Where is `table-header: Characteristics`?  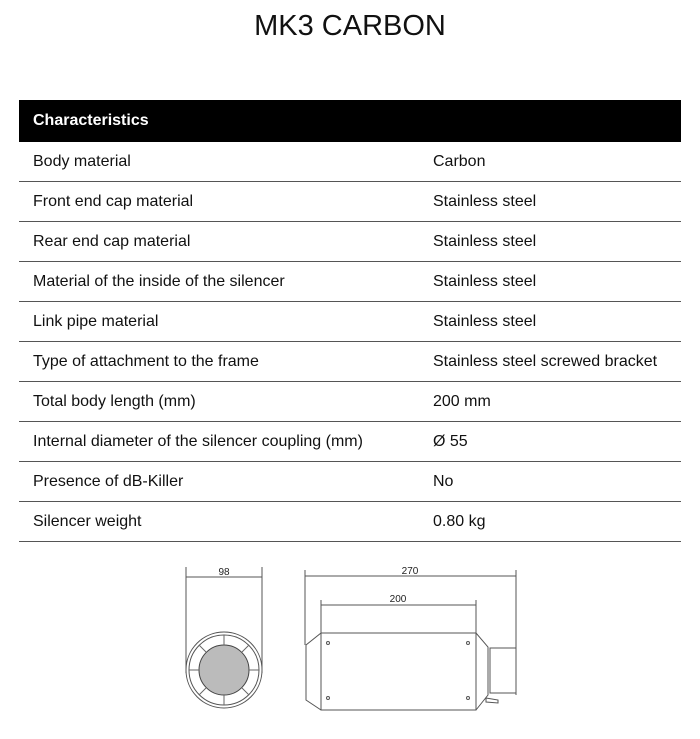 table-header: Characteristics is located at coordinates (350, 121).